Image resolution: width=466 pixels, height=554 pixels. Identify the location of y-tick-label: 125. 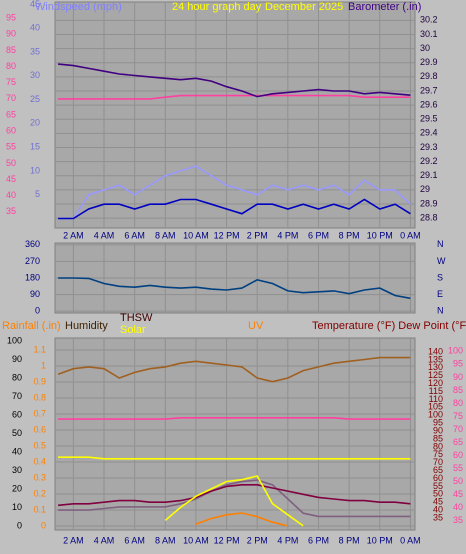
(435, 375).